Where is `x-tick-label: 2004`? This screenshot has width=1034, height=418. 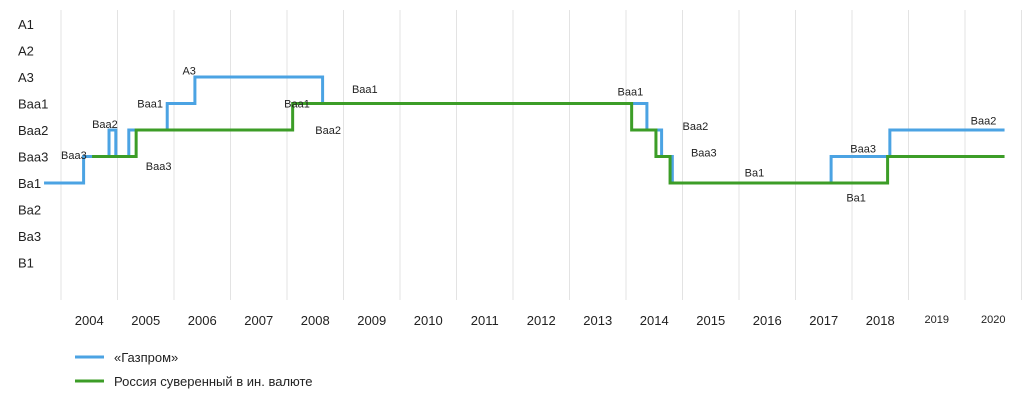
x-tick-label: 2004 is located at coordinates (89, 320).